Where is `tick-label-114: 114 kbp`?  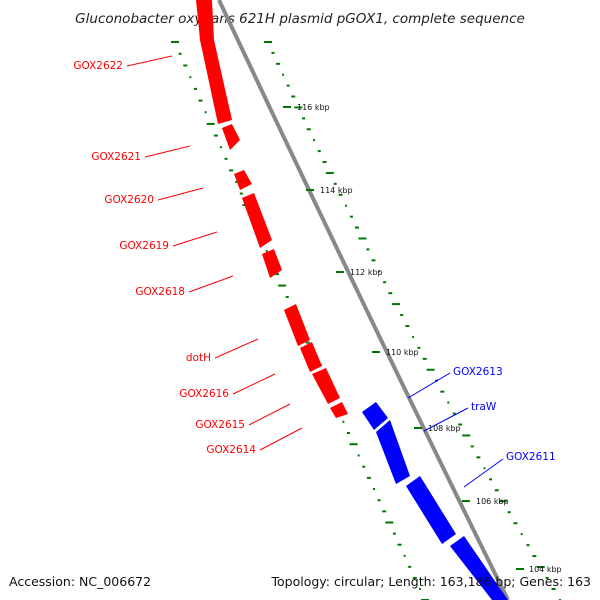 tick-label-114: 114 kbp is located at coordinates (336, 190).